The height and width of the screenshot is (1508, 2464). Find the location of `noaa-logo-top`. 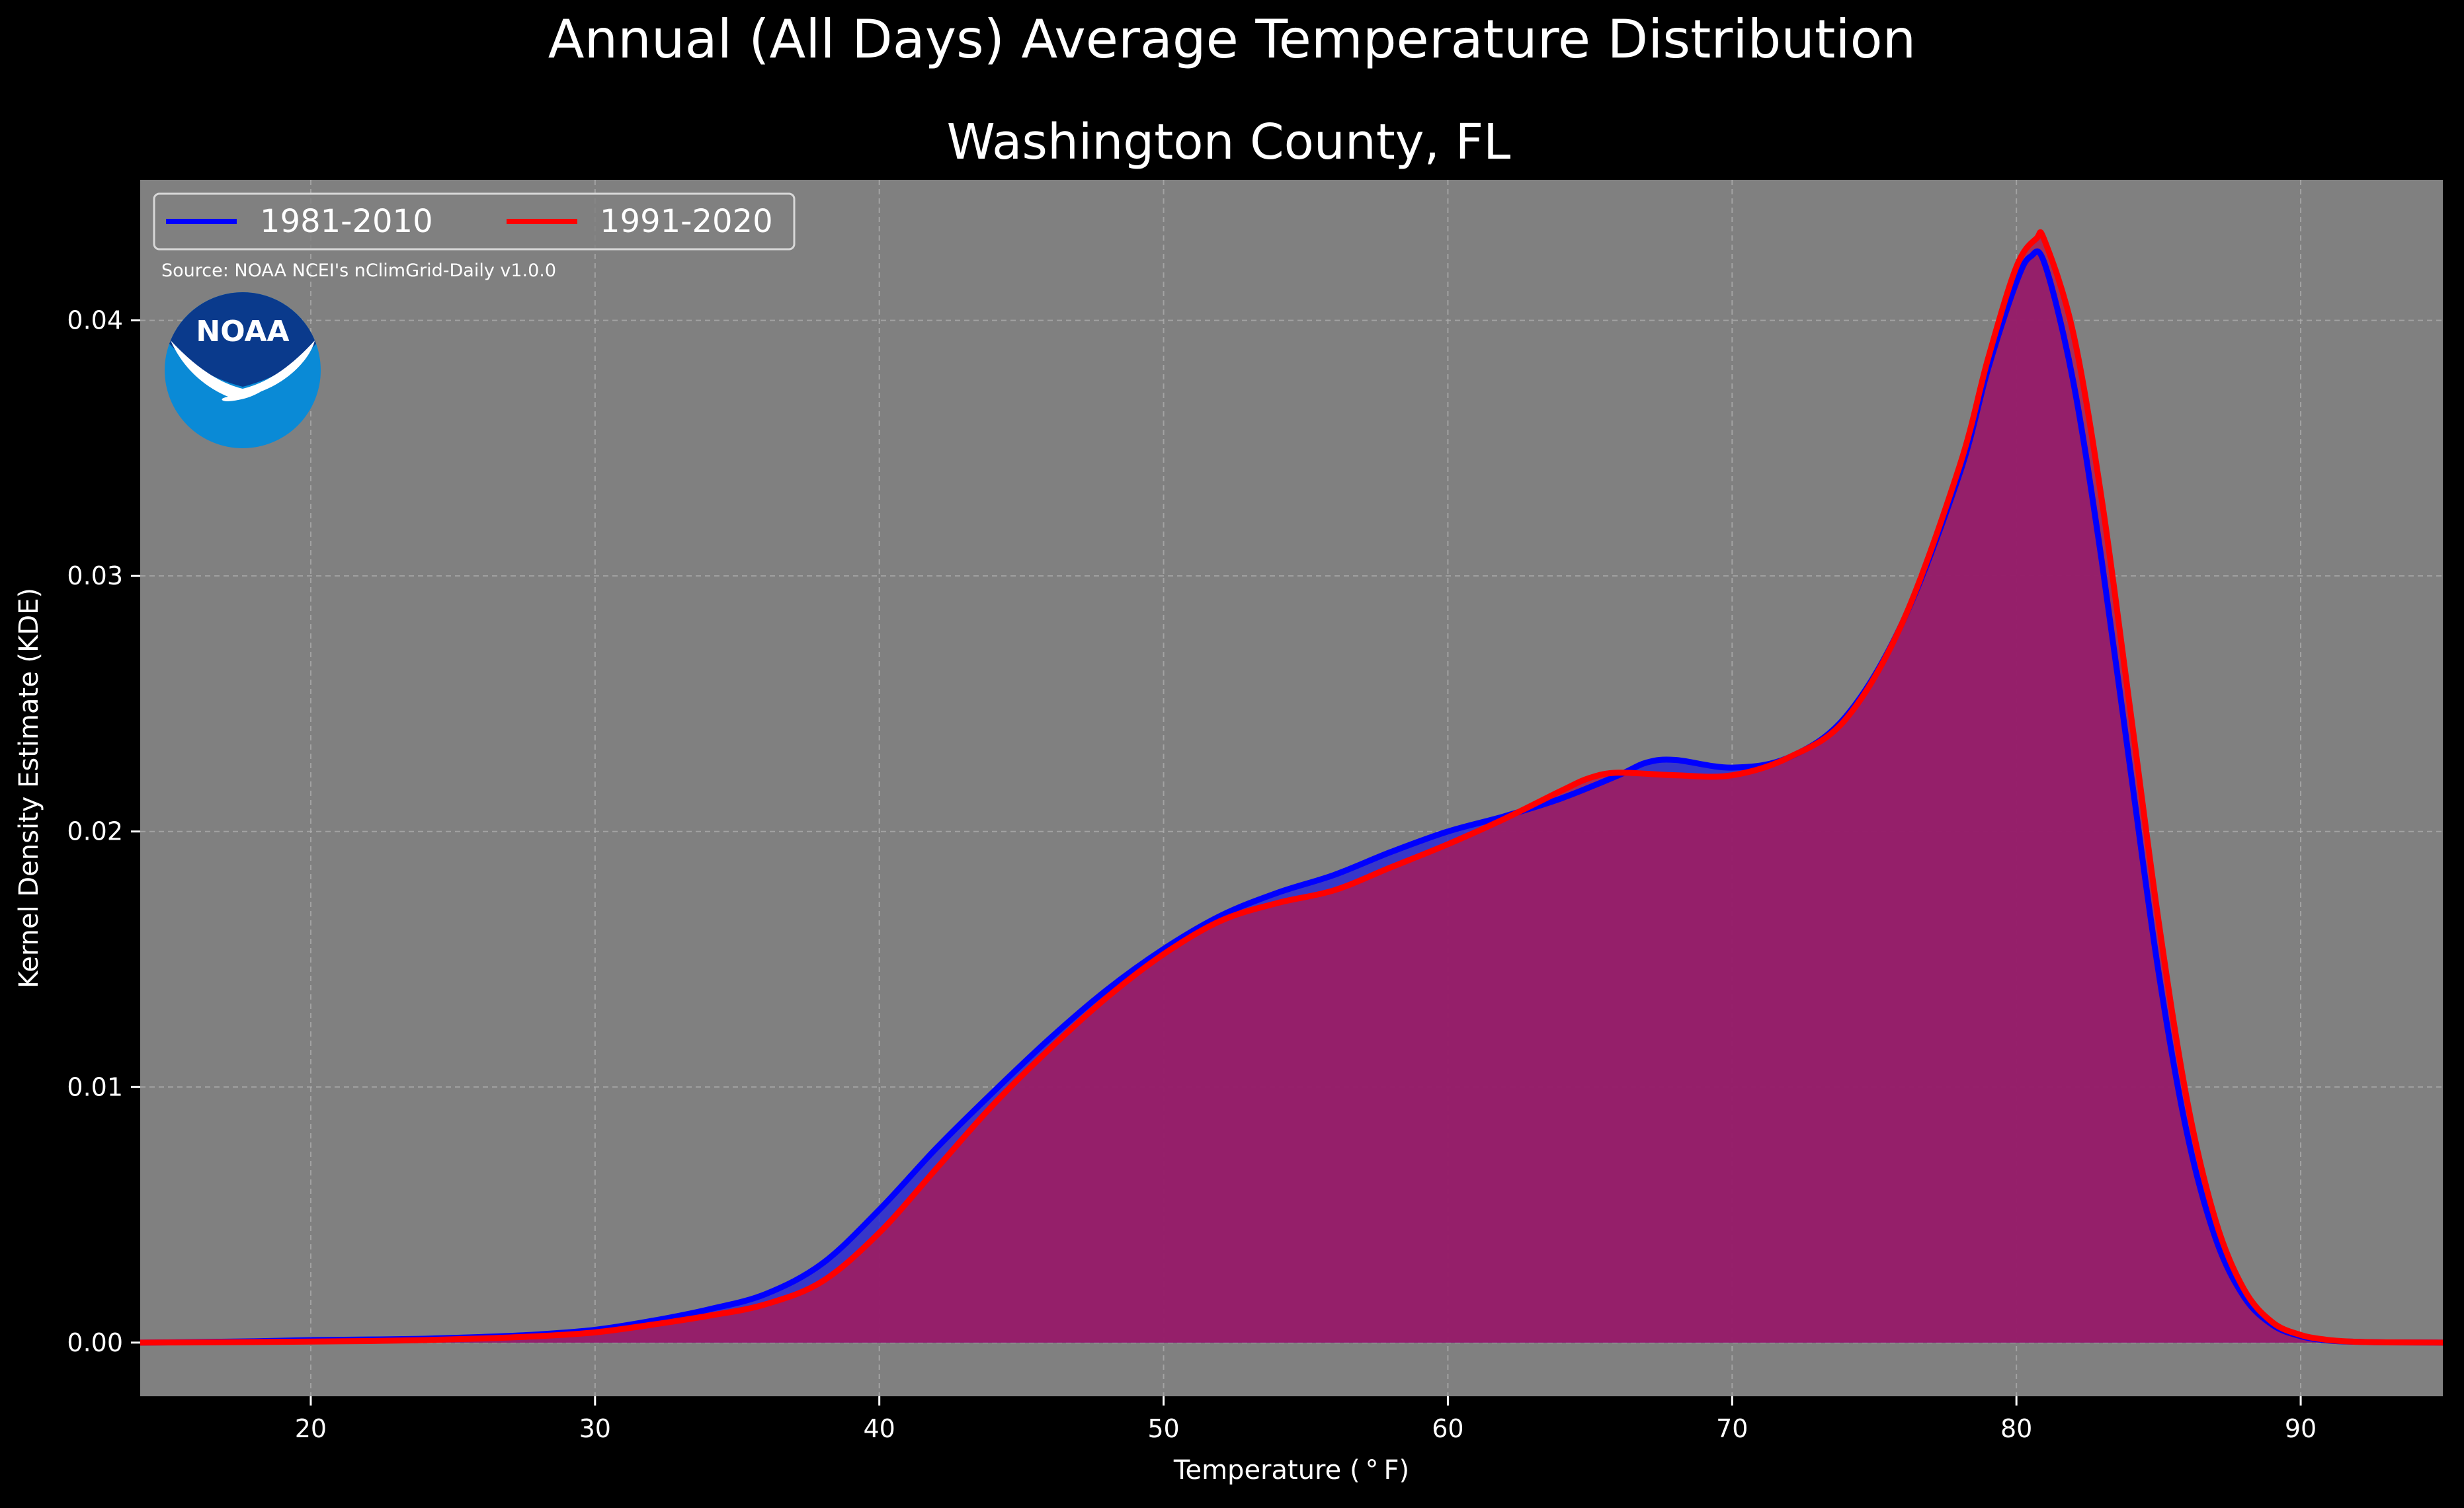

noaa-logo-top is located at coordinates (243, 339).